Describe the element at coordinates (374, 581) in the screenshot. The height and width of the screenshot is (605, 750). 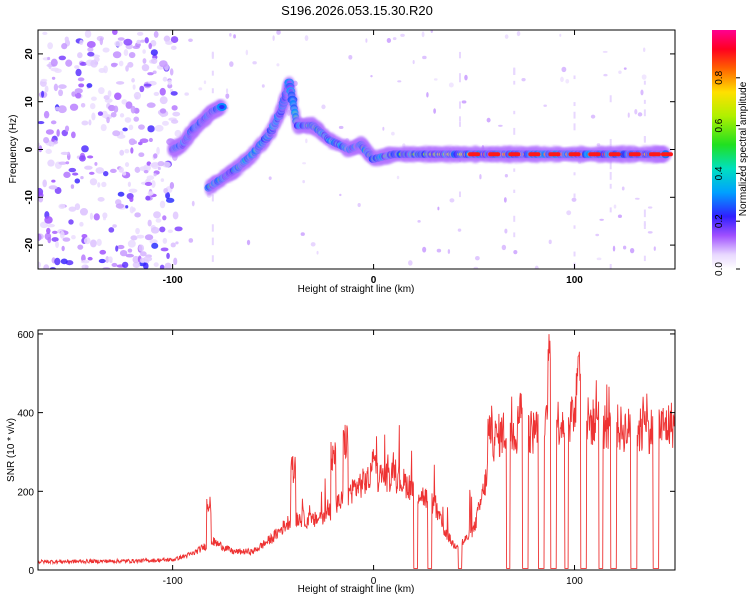
I see `x-tick-label: 0` at that location.